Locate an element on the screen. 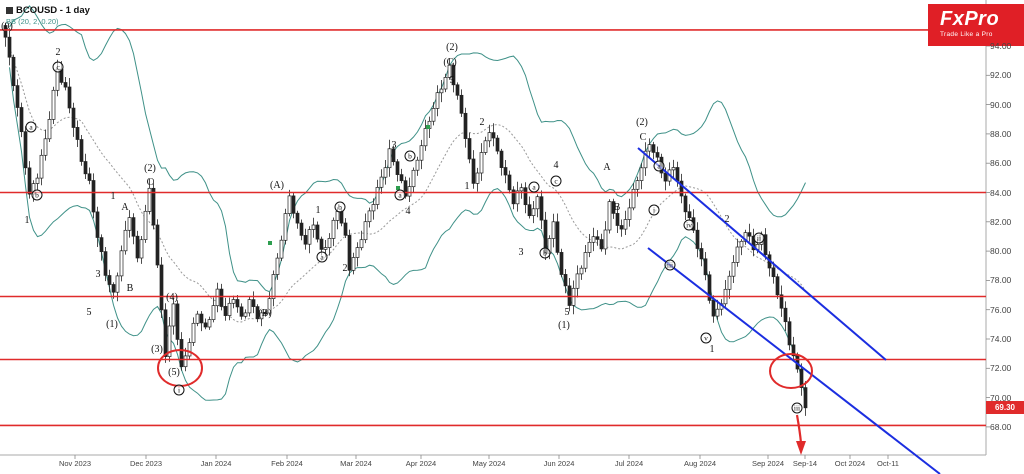 Image resolution: width=1024 pixels, height=474 pixels. candlestick-chart-icon is located at coordinates (9, 10).